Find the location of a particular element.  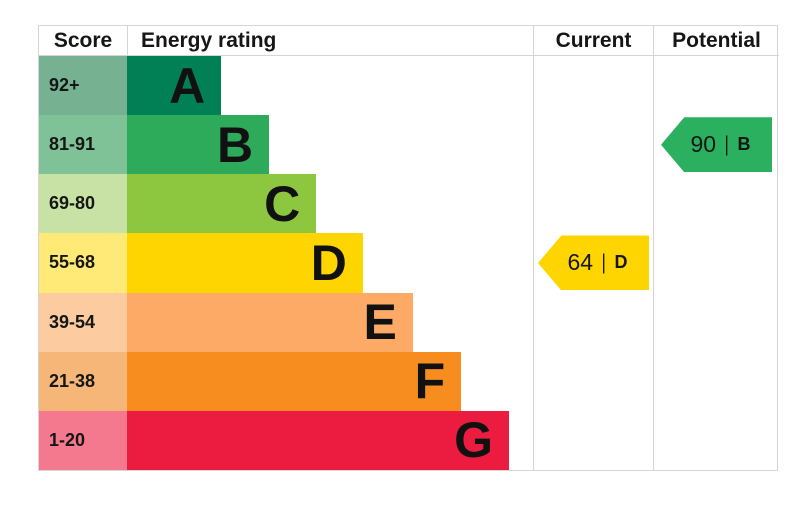

score-range-c: 69-80 is located at coordinates (83, 204).